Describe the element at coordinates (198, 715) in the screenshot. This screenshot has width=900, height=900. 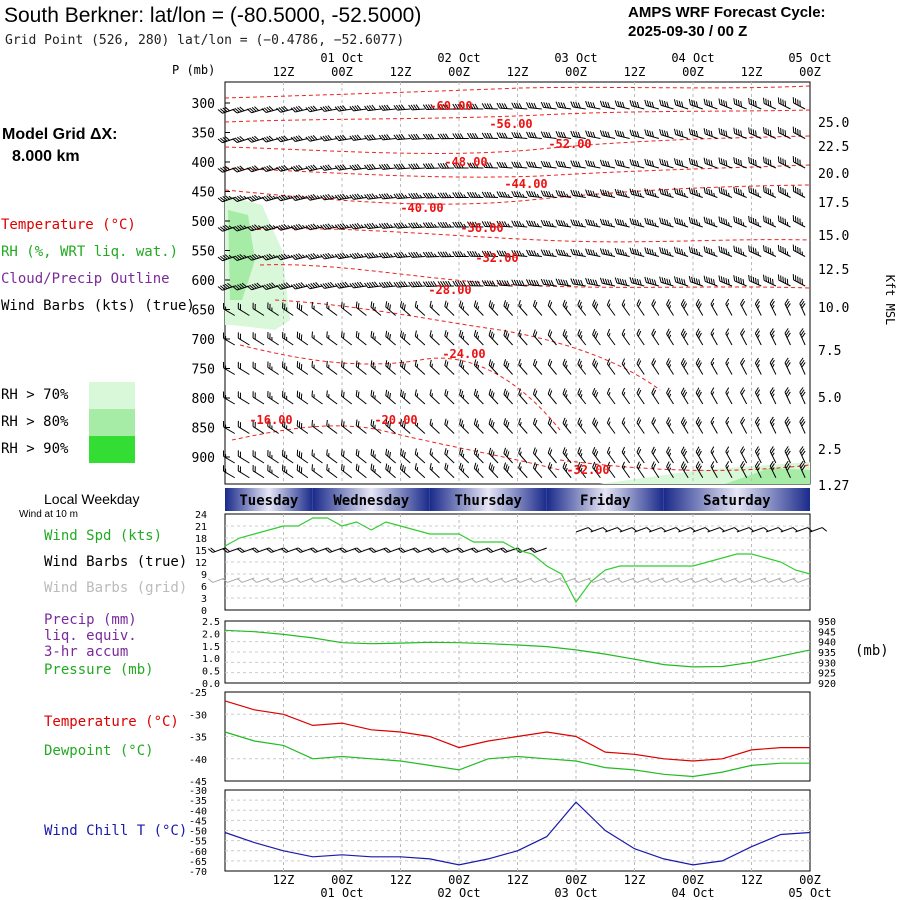
I see `temp-y-tick-label: -30` at that location.